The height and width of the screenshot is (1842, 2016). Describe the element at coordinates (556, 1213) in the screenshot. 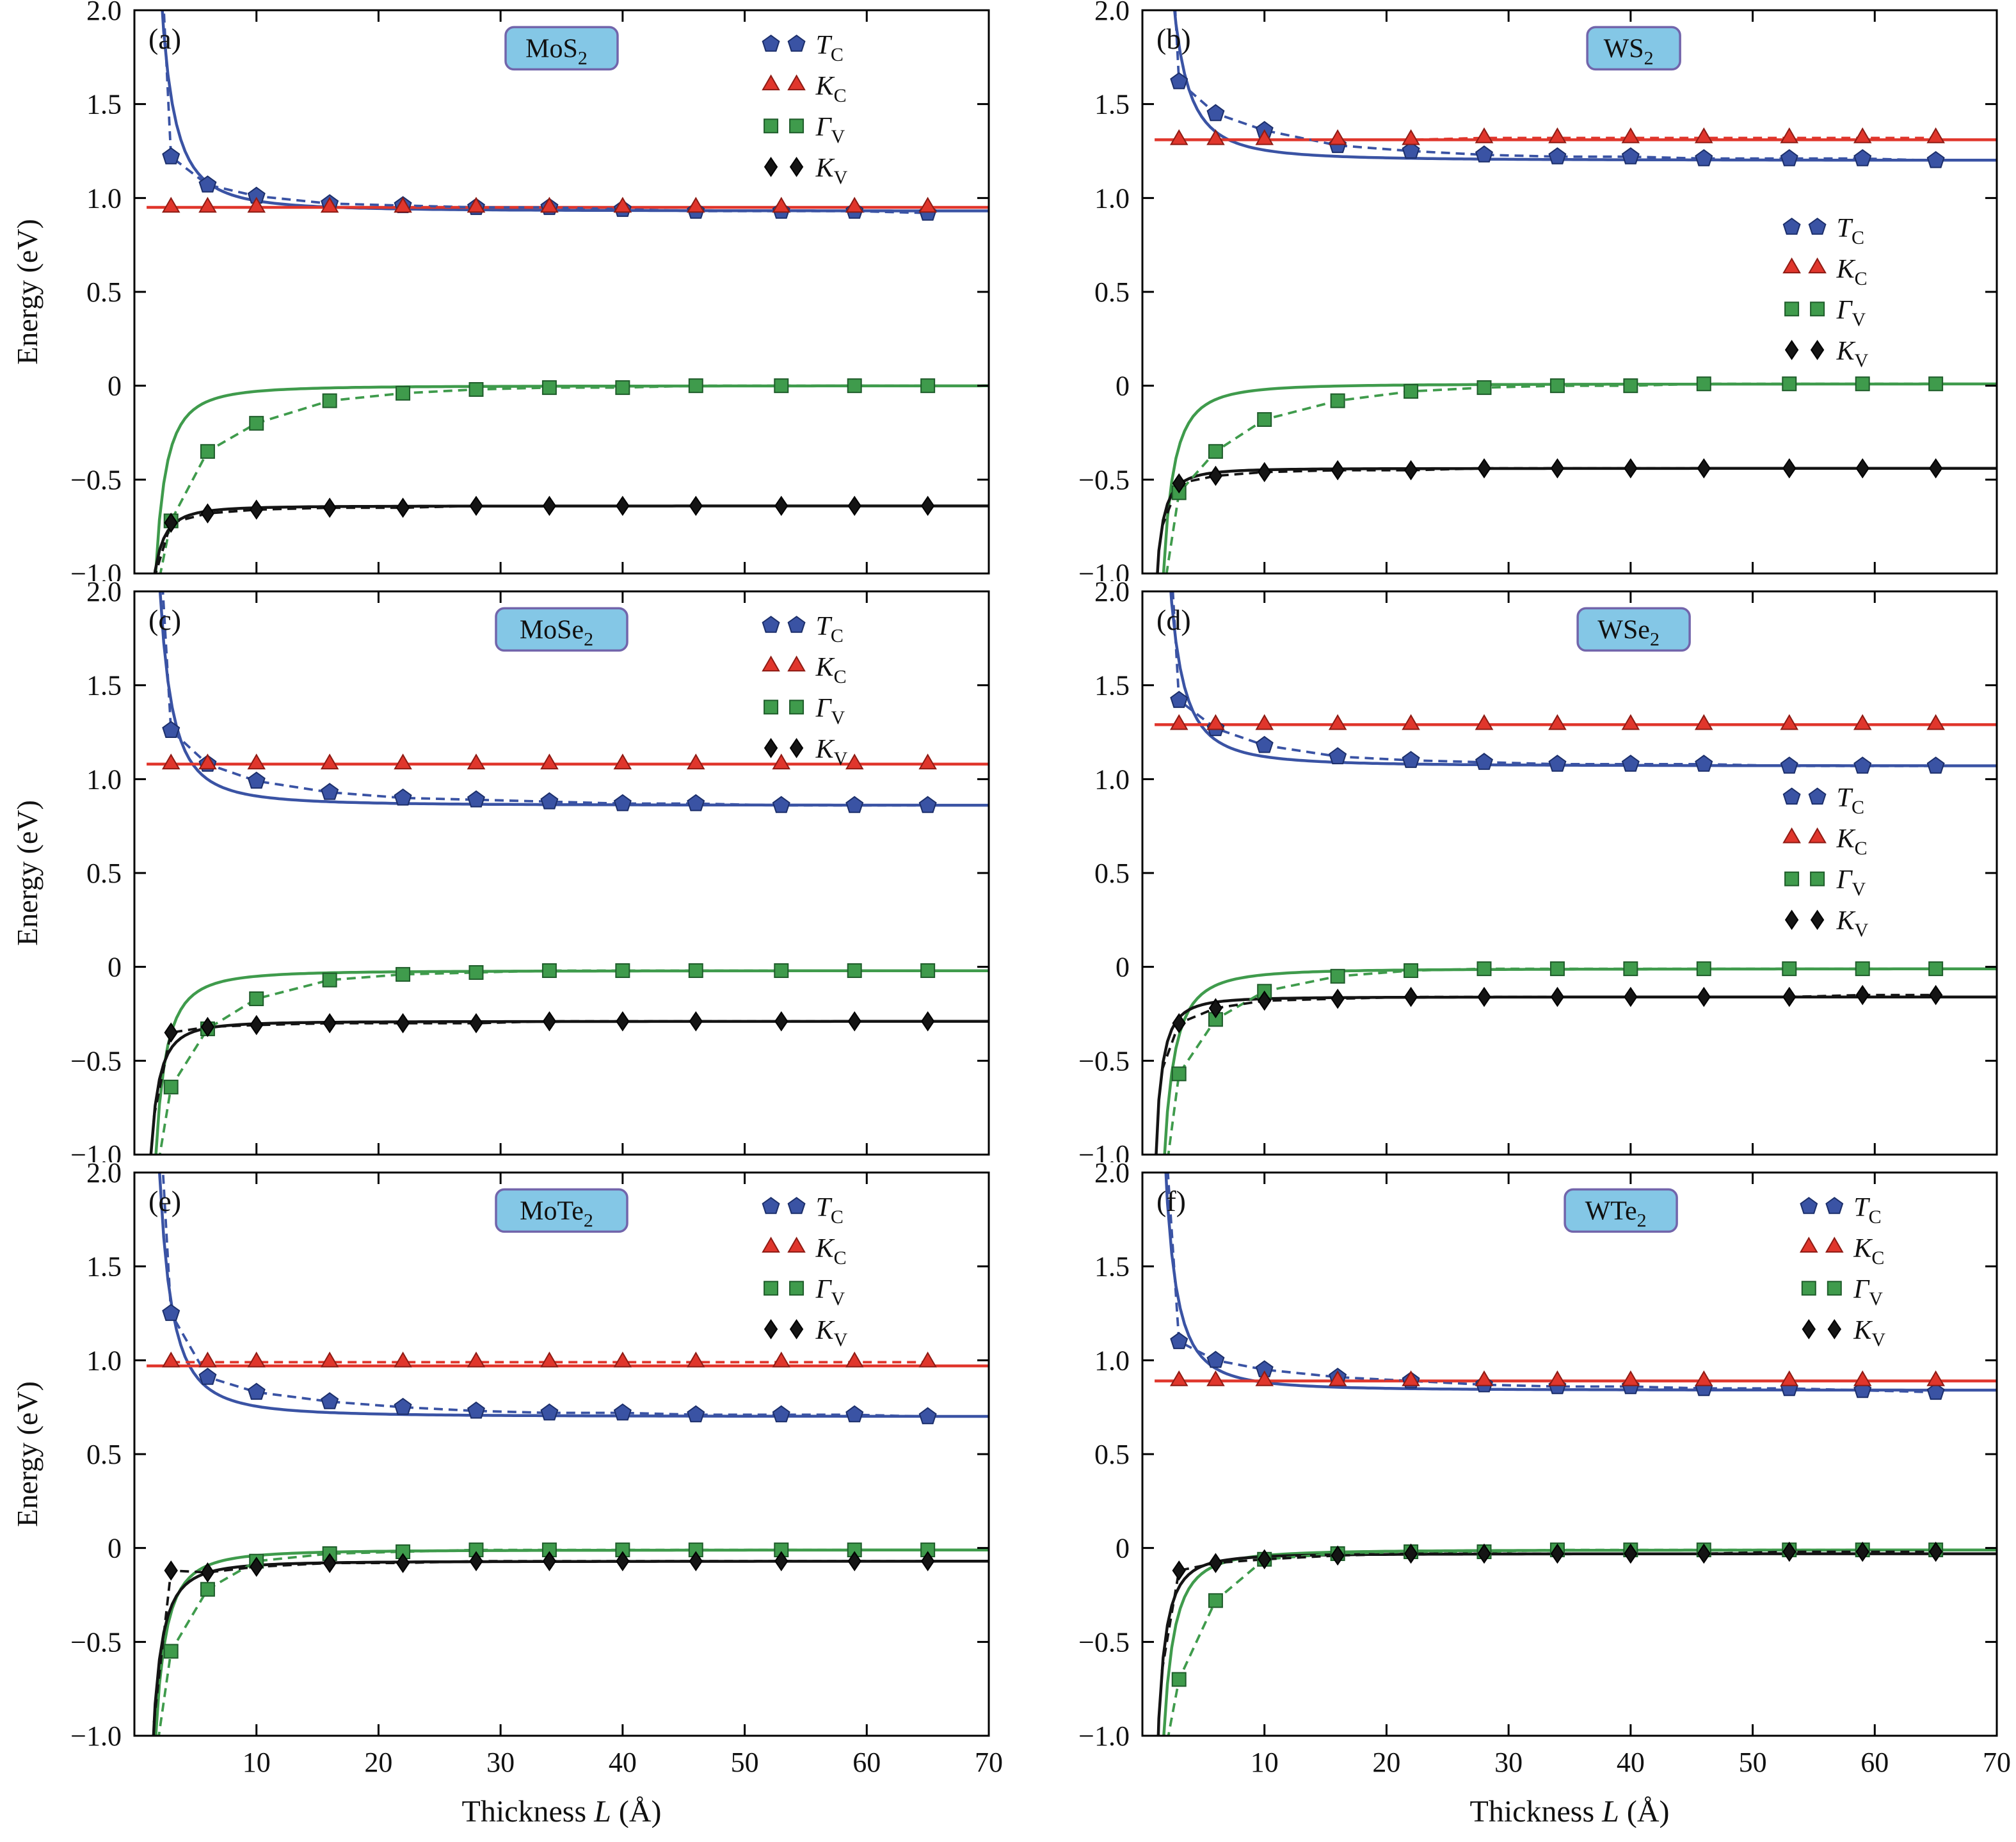

I see `material-badge-label: MoTe2` at that location.